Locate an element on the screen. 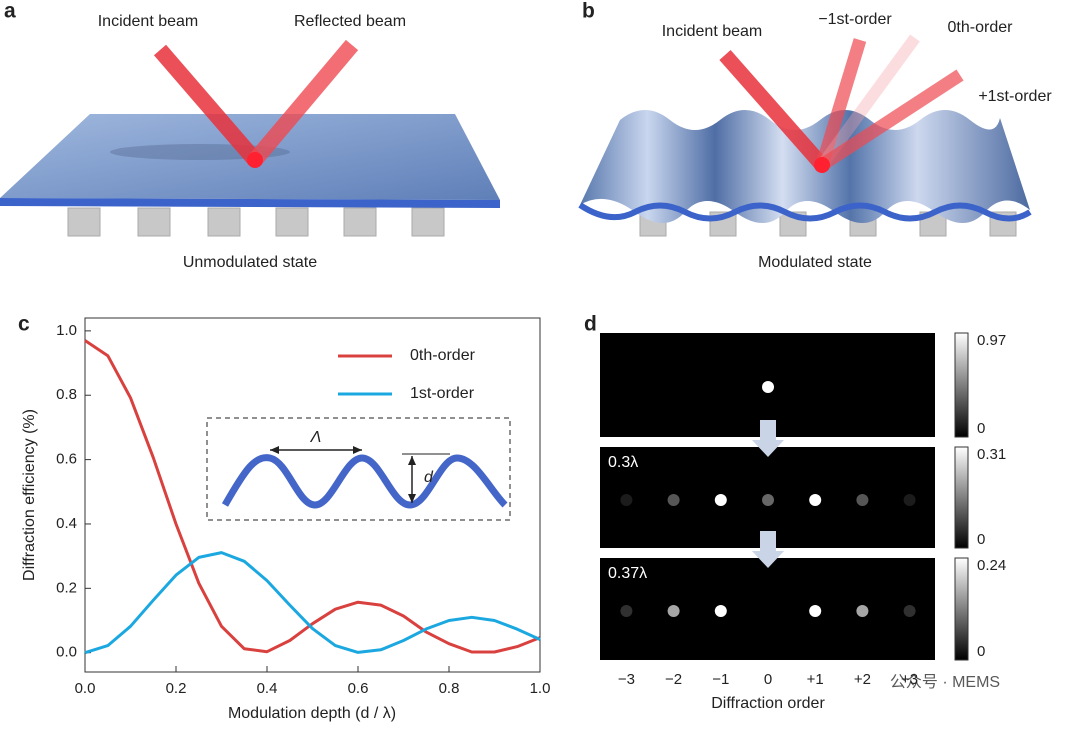 The height and width of the screenshot is (730, 1080). y-tick-label: 0.0 is located at coordinates (66, 652).